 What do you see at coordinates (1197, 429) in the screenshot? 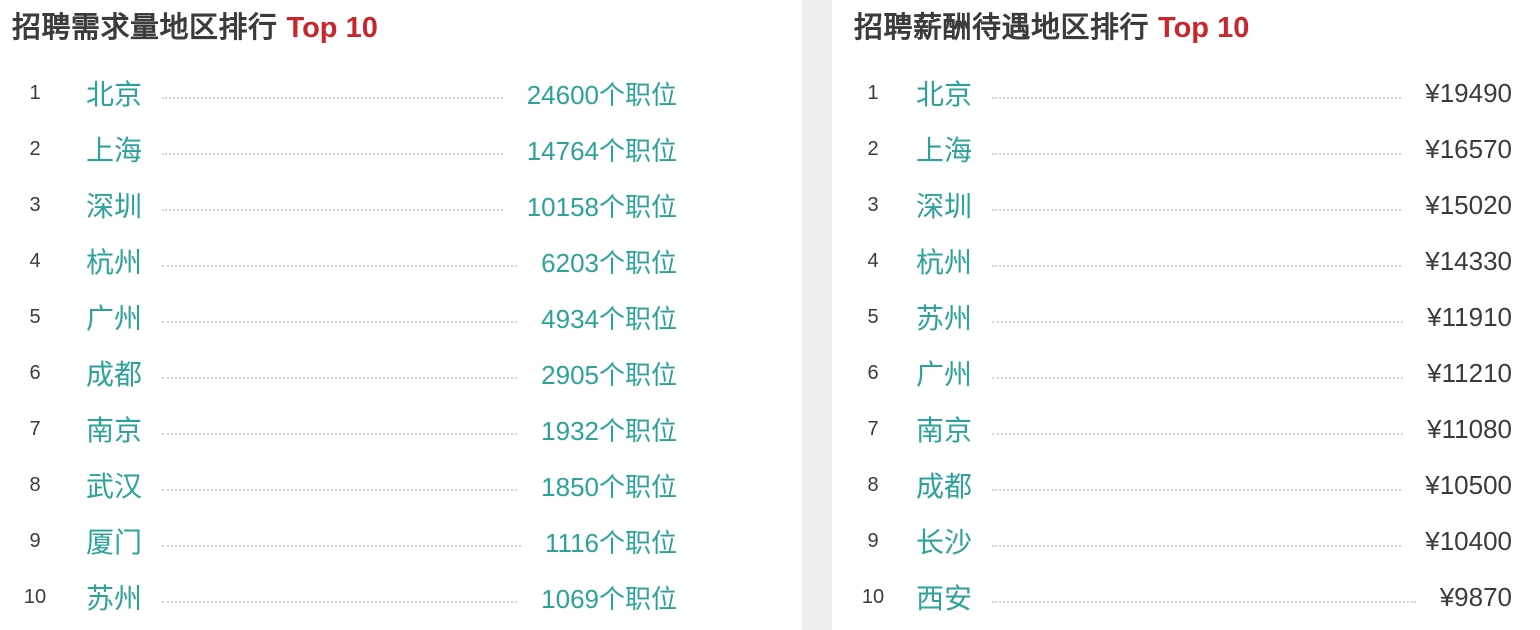
I see `ranking-row: 7 南京 ¥11080` at bounding box center [1197, 429].